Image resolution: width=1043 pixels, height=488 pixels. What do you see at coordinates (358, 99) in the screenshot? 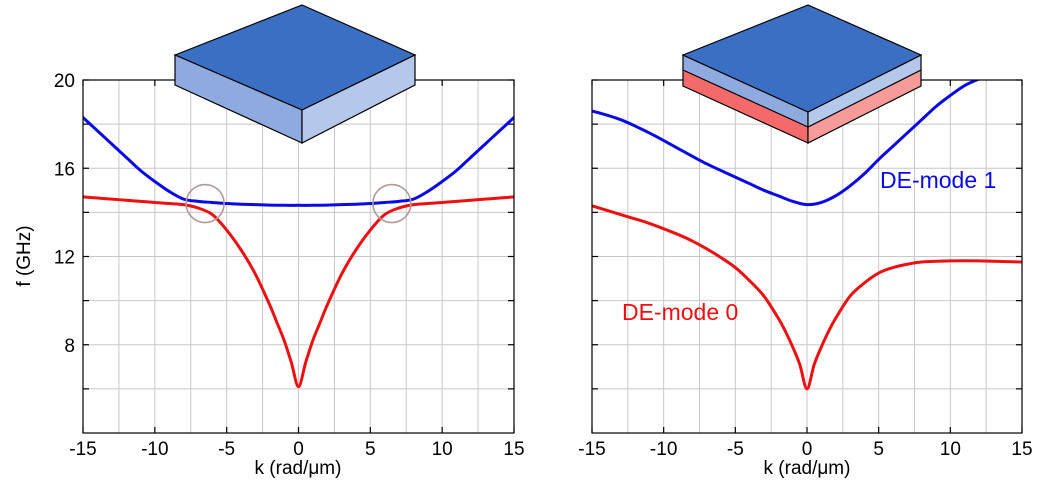
I see `slab-right-face` at bounding box center [358, 99].